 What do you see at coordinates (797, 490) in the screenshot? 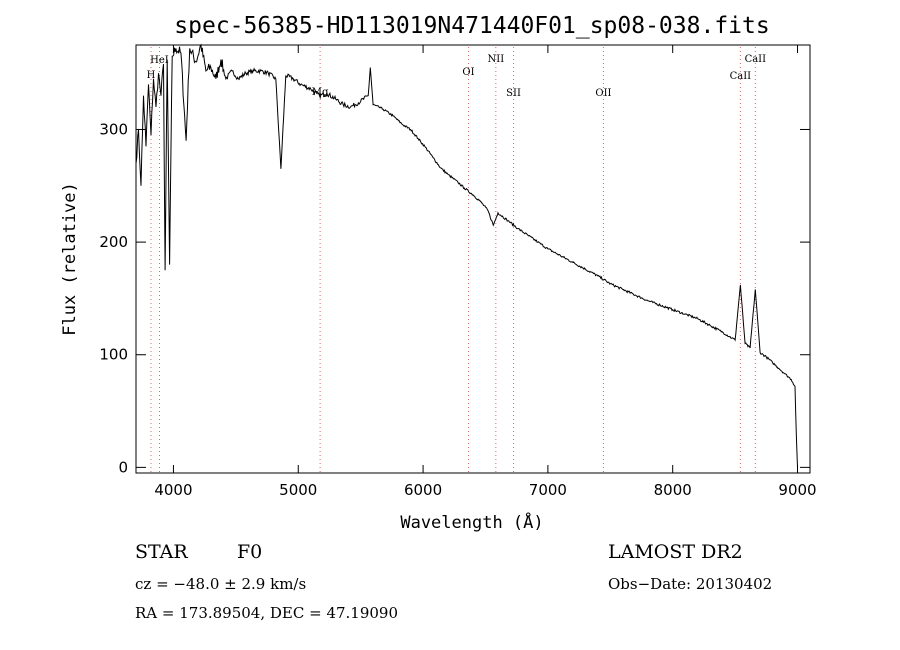
I see `x-tick-label: 9000` at bounding box center [797, 490].